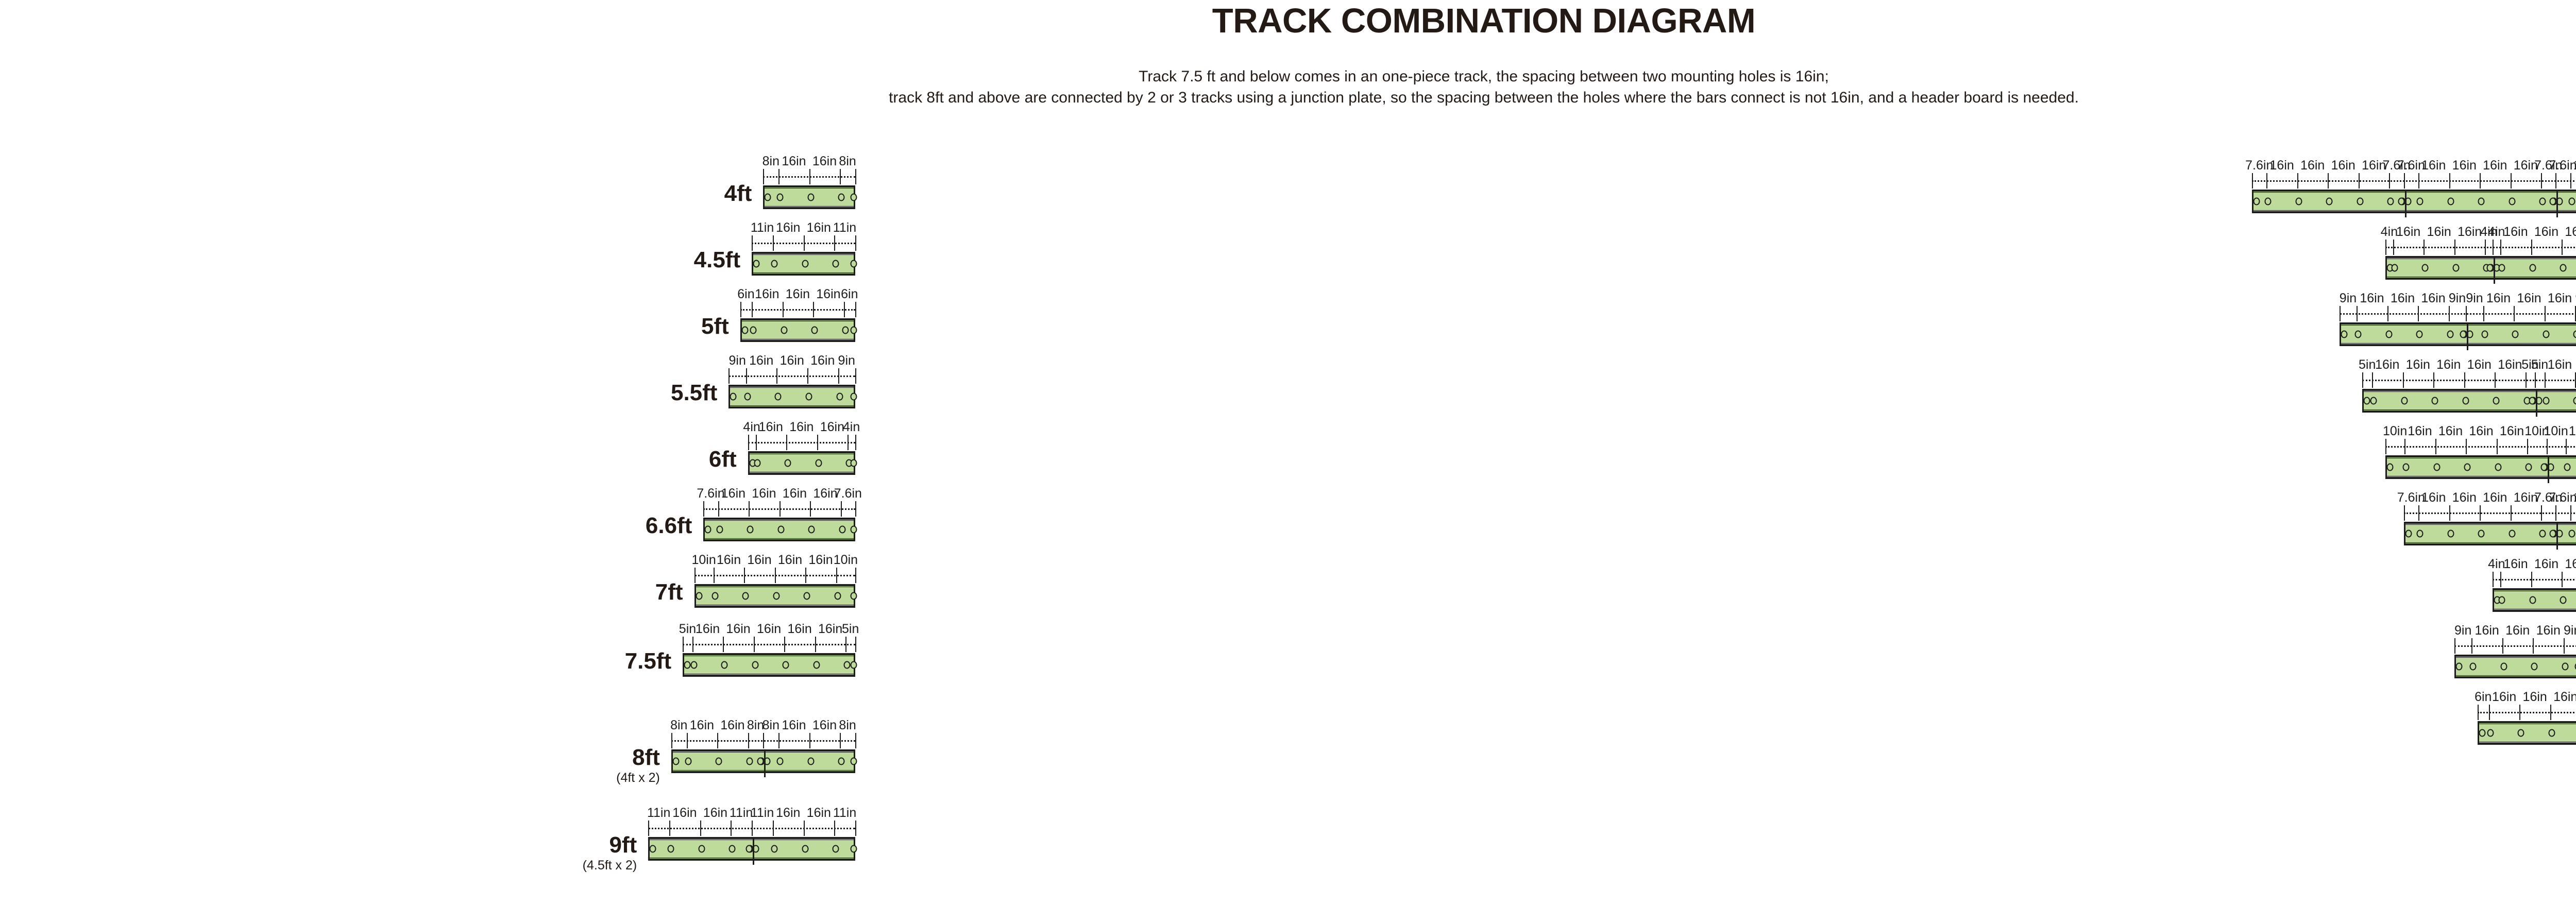 Image resolution: width=2576 pixels, height=906 pixels. I want to click on track-length-label: 6ft, so click(723, 459).